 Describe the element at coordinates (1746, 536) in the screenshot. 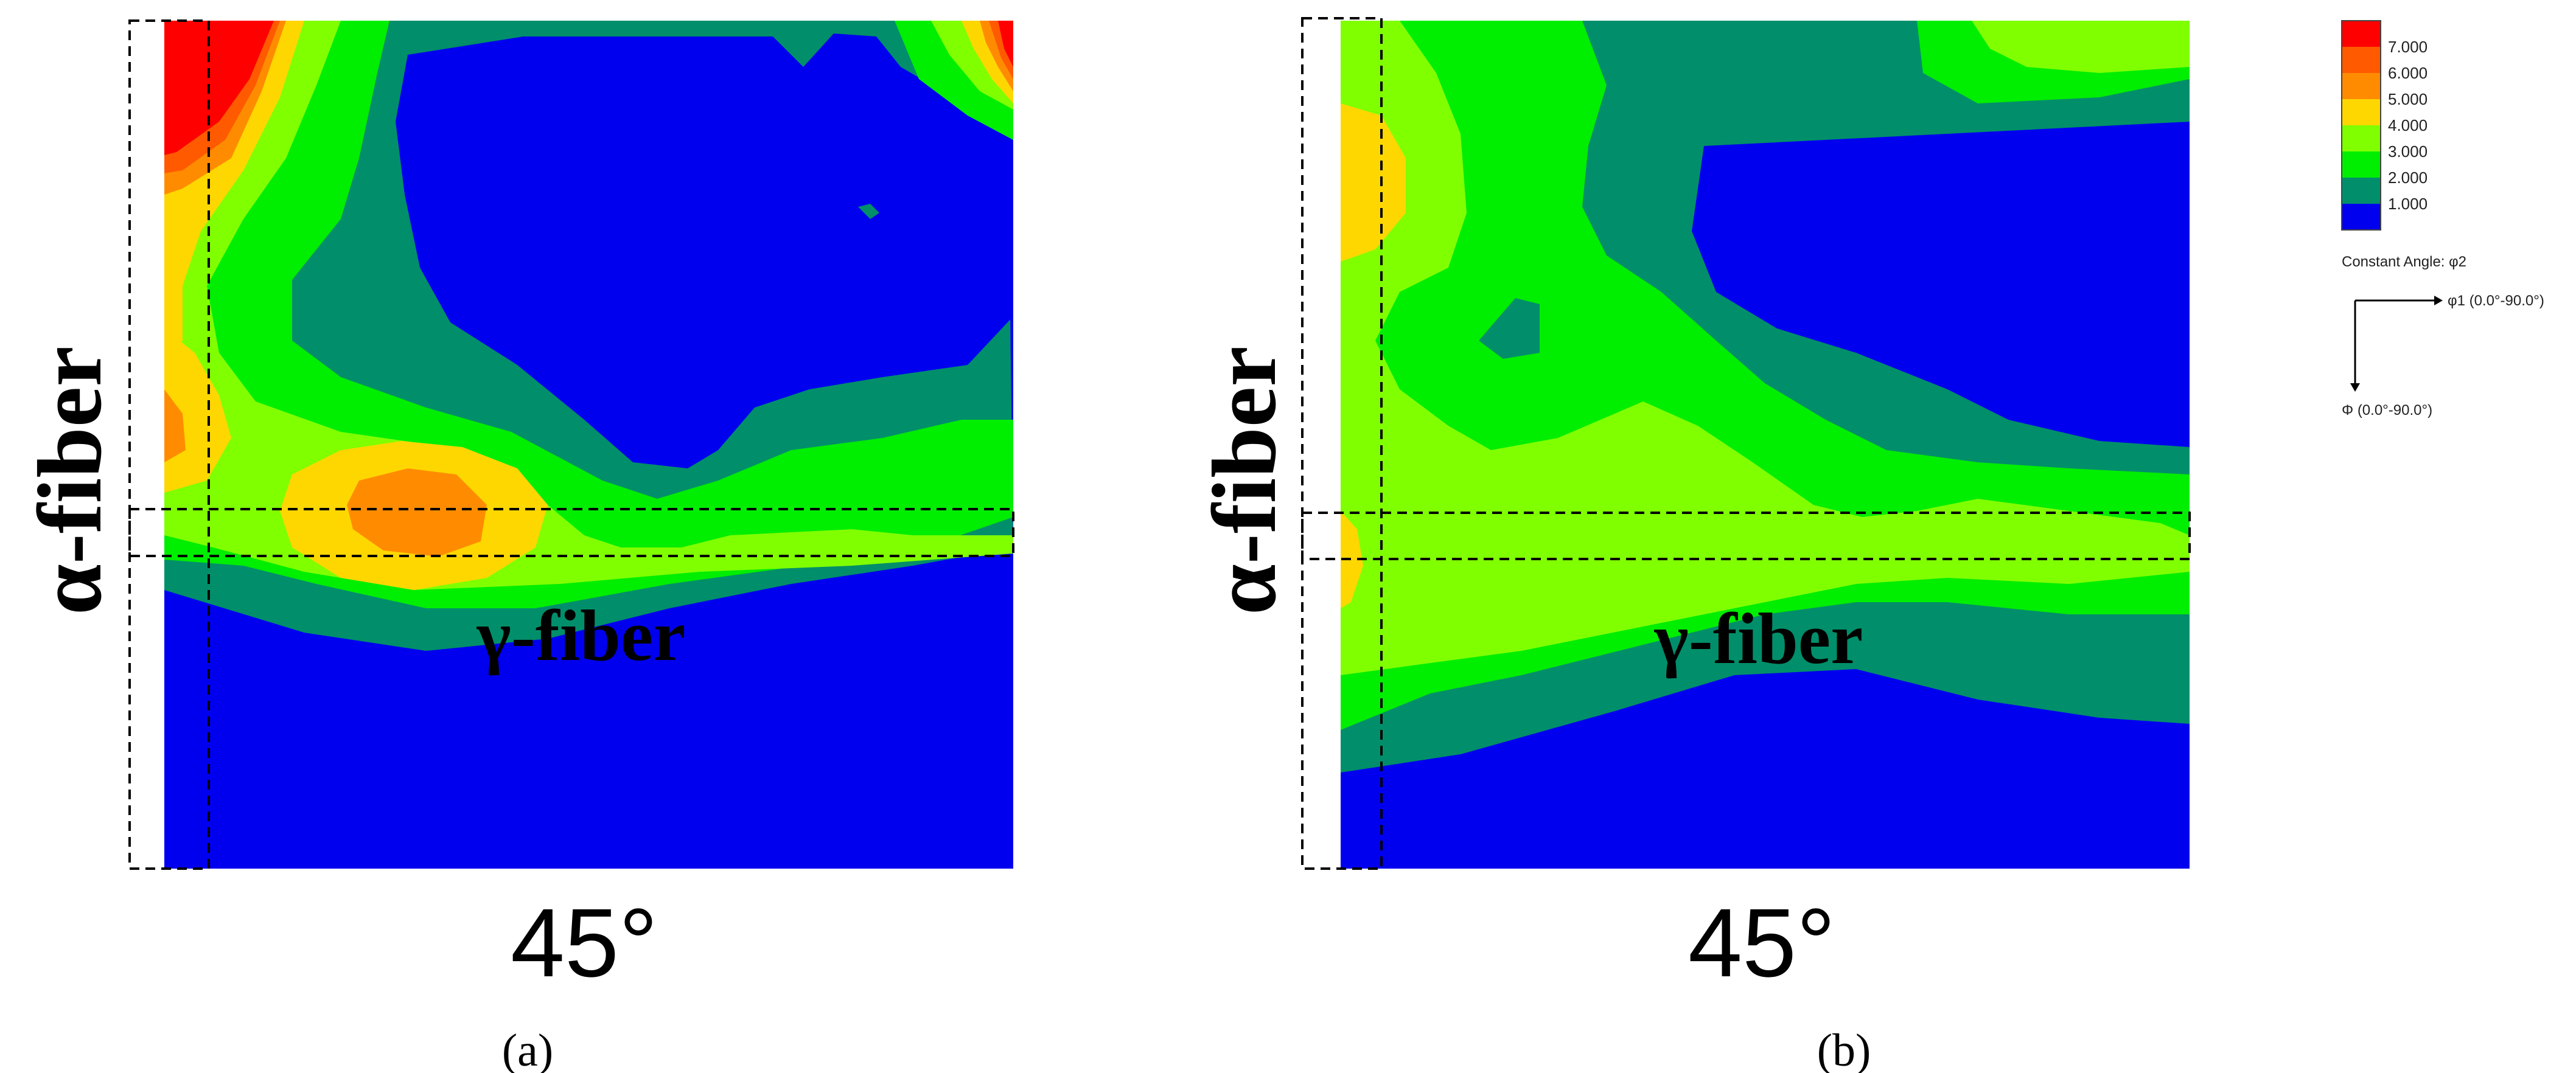

I see `gamma-fiber-box-b` at that location.